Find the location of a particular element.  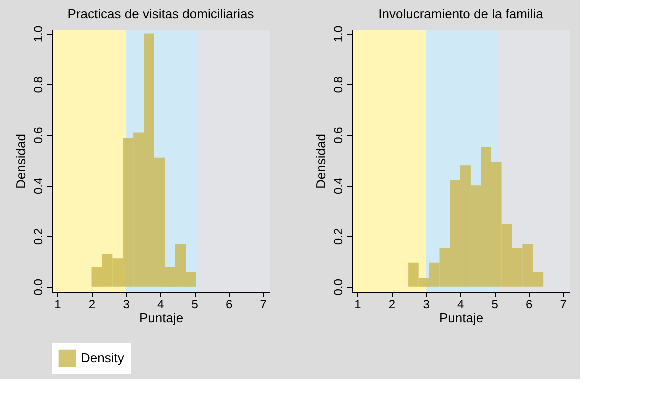

chart-title: Involucramiento de la familia is located at coordinates (461, 14).